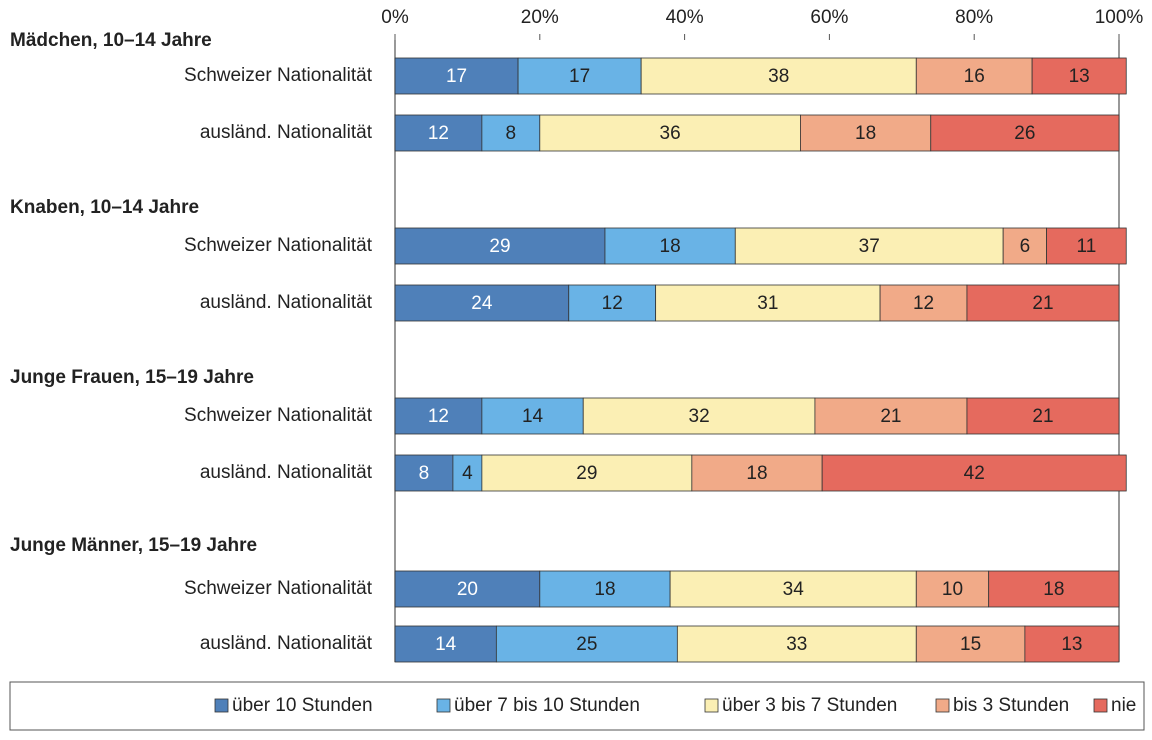 Image resolution: width=1152 pixels, height=740 pixels. I want to click on value-label: 4, so click(467, 473).